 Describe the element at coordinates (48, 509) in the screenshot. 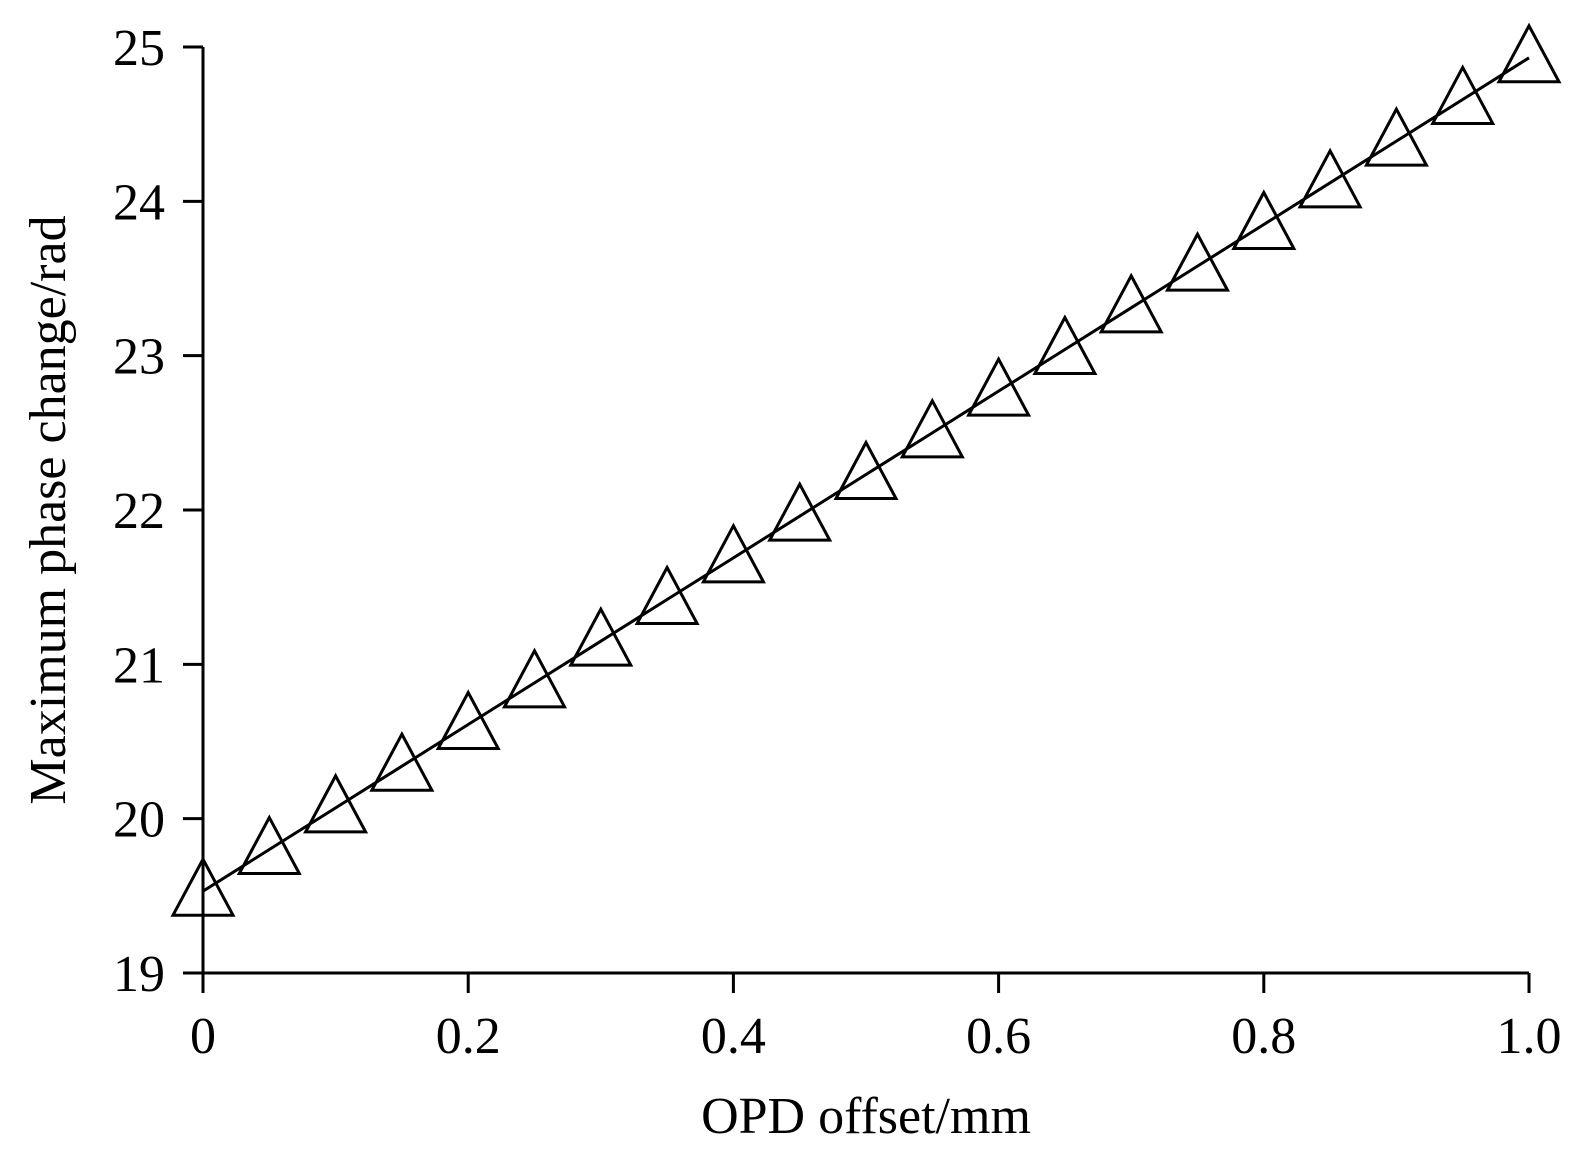

I see `y-axis-label: Maximum phase change/rad` at that location.